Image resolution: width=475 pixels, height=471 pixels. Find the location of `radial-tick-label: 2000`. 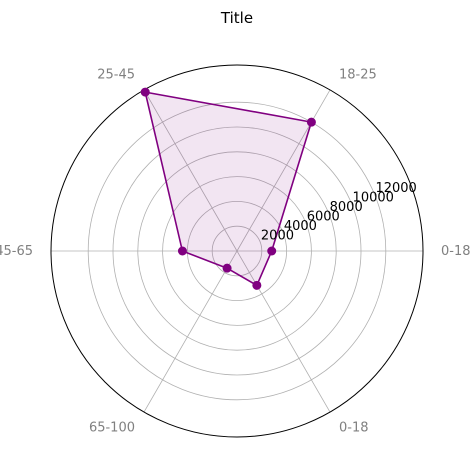

radial-tick-label: 2000 is located at coordinates (277, 236).